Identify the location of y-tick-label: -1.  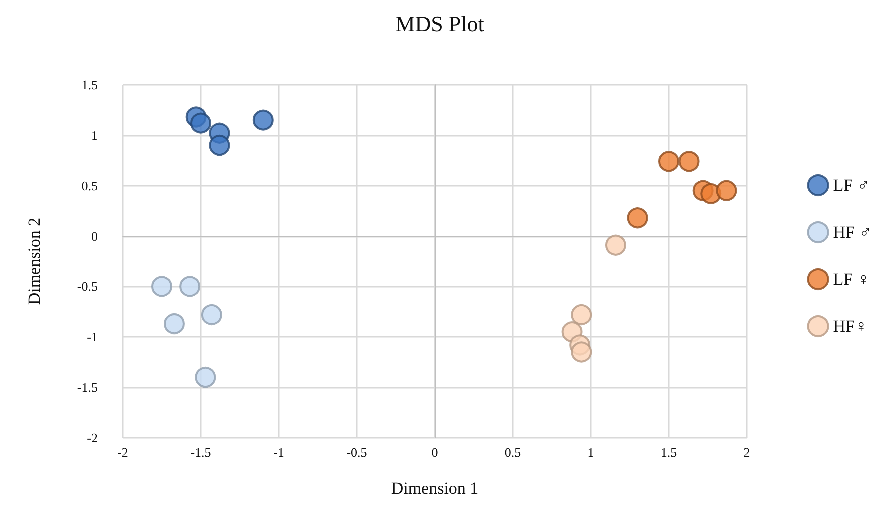
(92, 337).